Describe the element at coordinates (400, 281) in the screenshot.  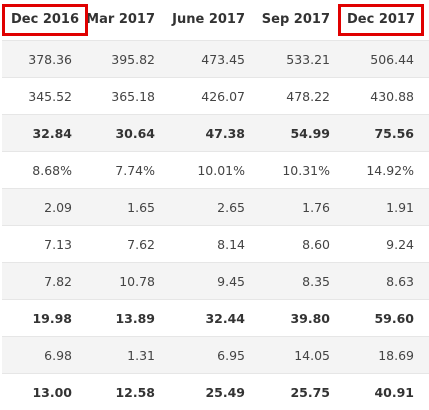
I see `table-cell: 8.63` at that location.